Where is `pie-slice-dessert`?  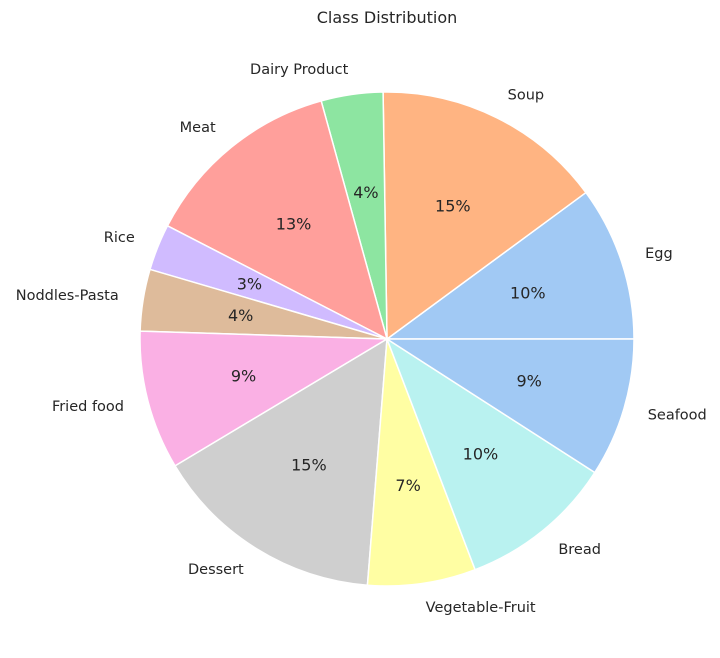 pie-slice-dessert is located at coordinates (281, 462).